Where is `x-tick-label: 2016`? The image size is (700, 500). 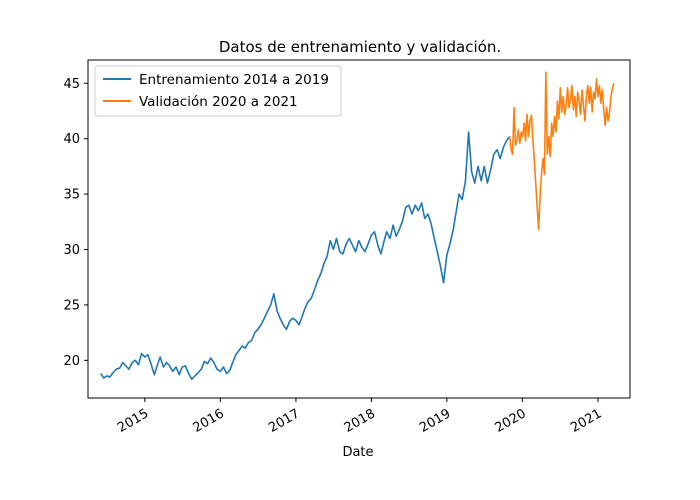 x-tick-label: 2016 is located at coordinates (209, 421).